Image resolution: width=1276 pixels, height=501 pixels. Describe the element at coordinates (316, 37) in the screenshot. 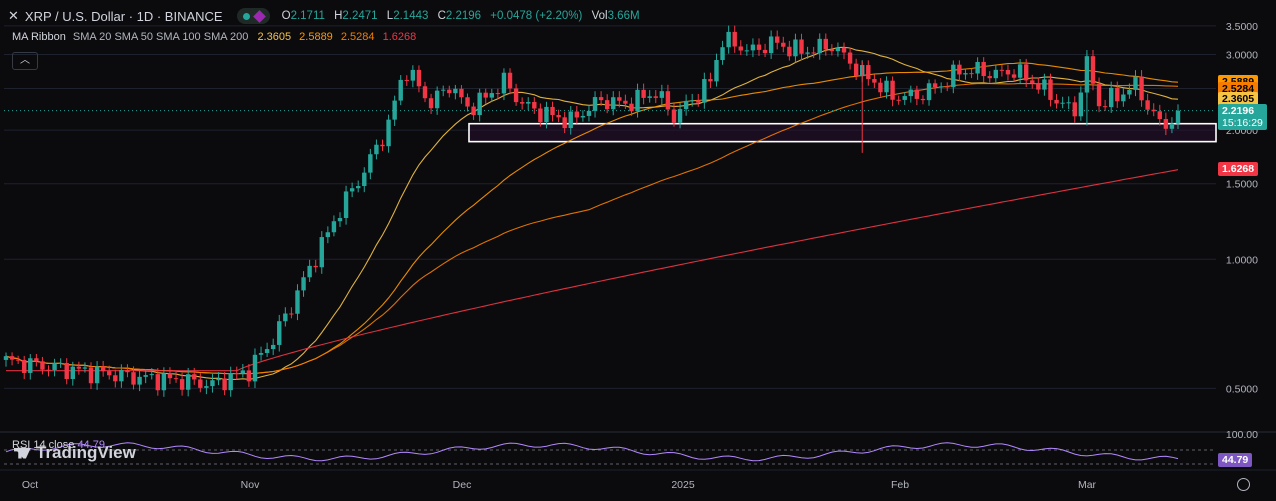

I see `ma-value-50: 2.5889` at that location.